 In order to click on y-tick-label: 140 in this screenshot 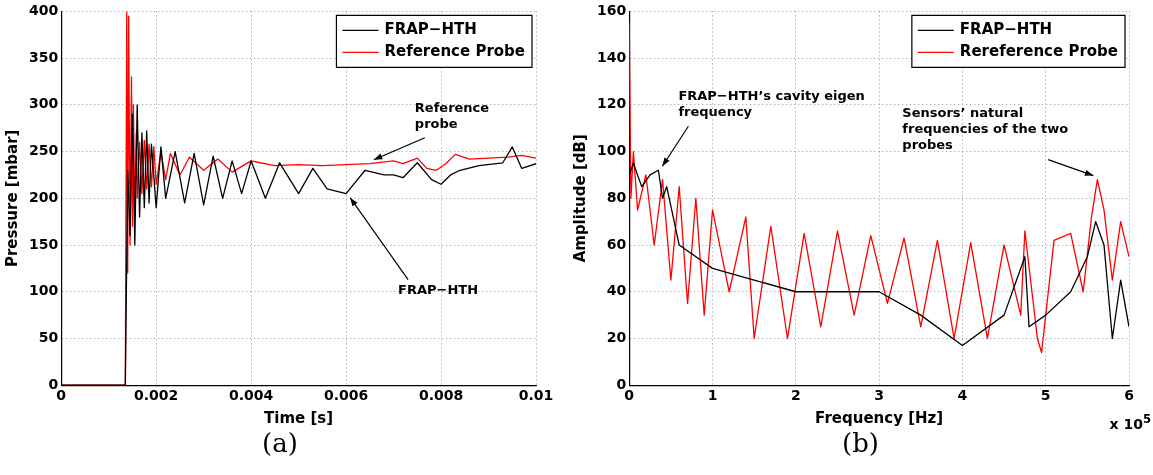, I will do `click(611, 56)`.